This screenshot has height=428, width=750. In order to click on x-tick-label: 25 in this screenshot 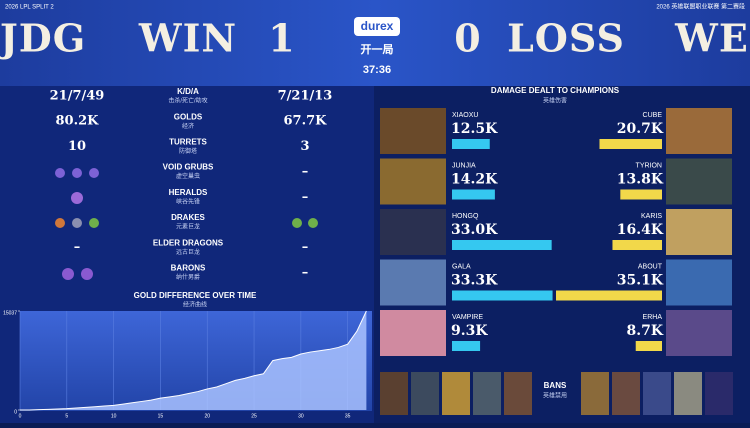, I will do `click(254, 416)`.